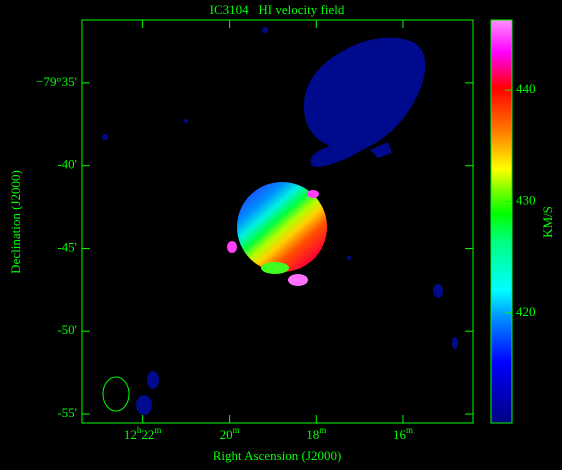  What do you see at coordinates (67, 329) in the screenshot?
I see `y-tick-label: -50'` at bounding box center [67, 329].